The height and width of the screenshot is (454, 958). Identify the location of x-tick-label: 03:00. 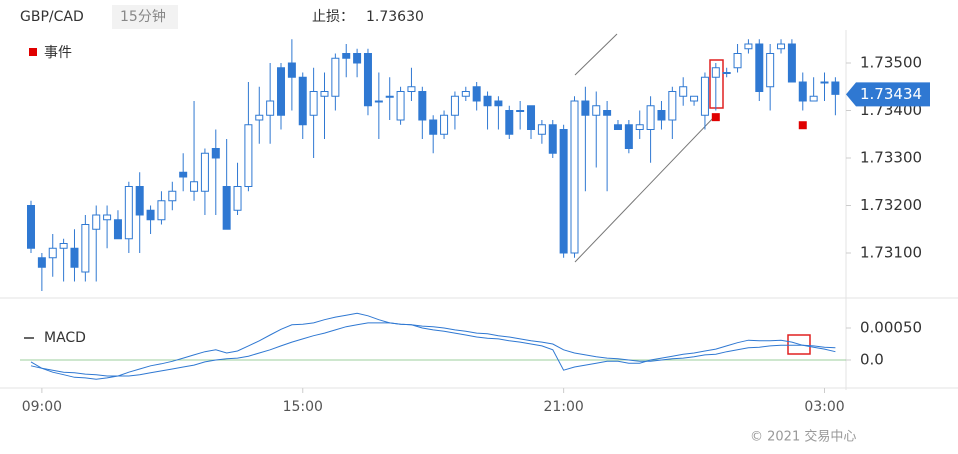
(824, 407).